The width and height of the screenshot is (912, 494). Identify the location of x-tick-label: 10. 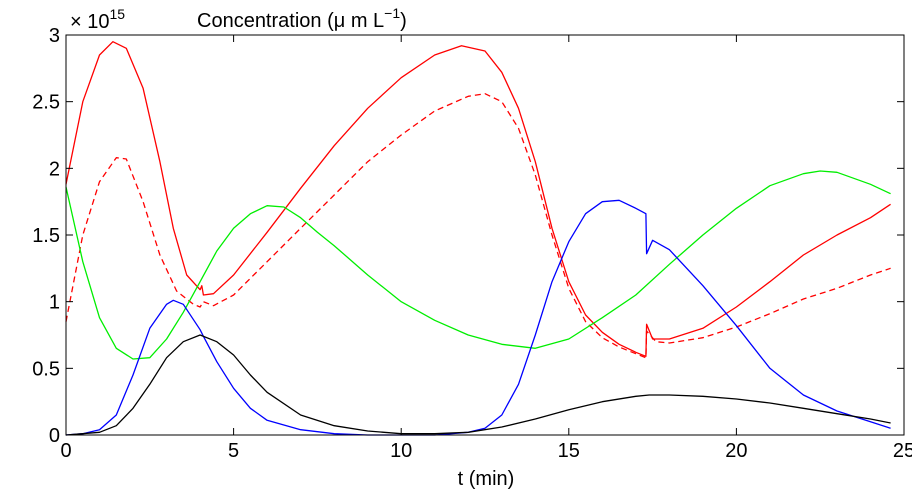
(401, 451).